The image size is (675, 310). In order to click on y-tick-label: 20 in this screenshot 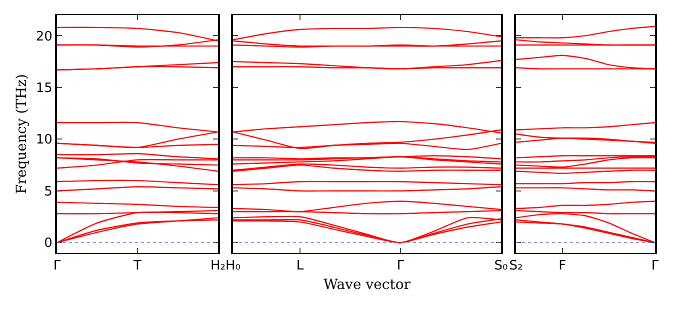, I will do `click(44, 36)`.